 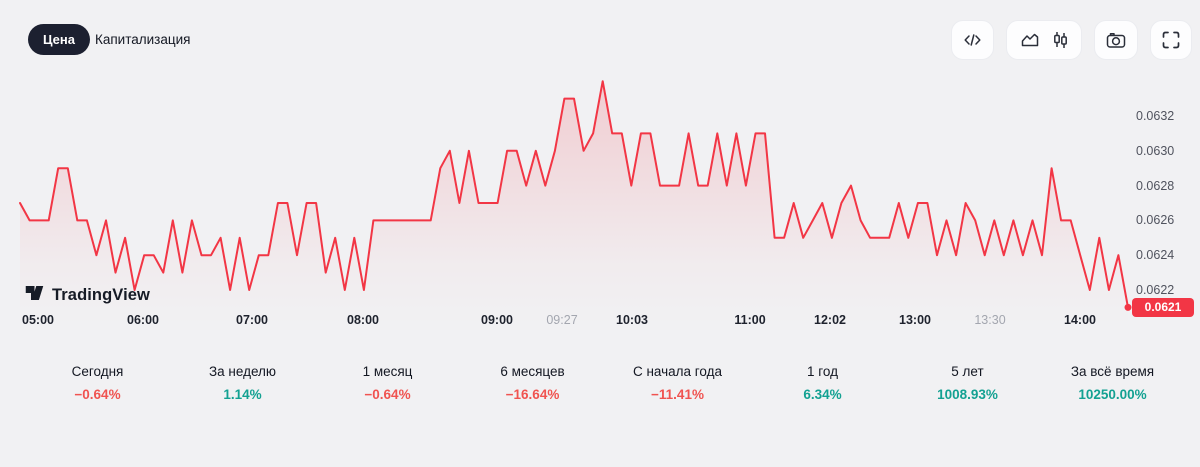 I want to click on last-price-badge: 0.0621, so click(x=1163, y=307).